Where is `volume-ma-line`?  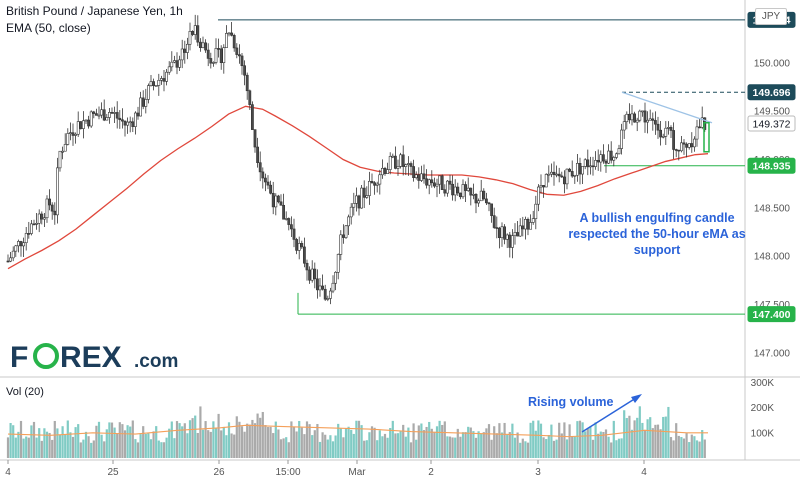
volume-ma-line is located at coordinates (357, 431).